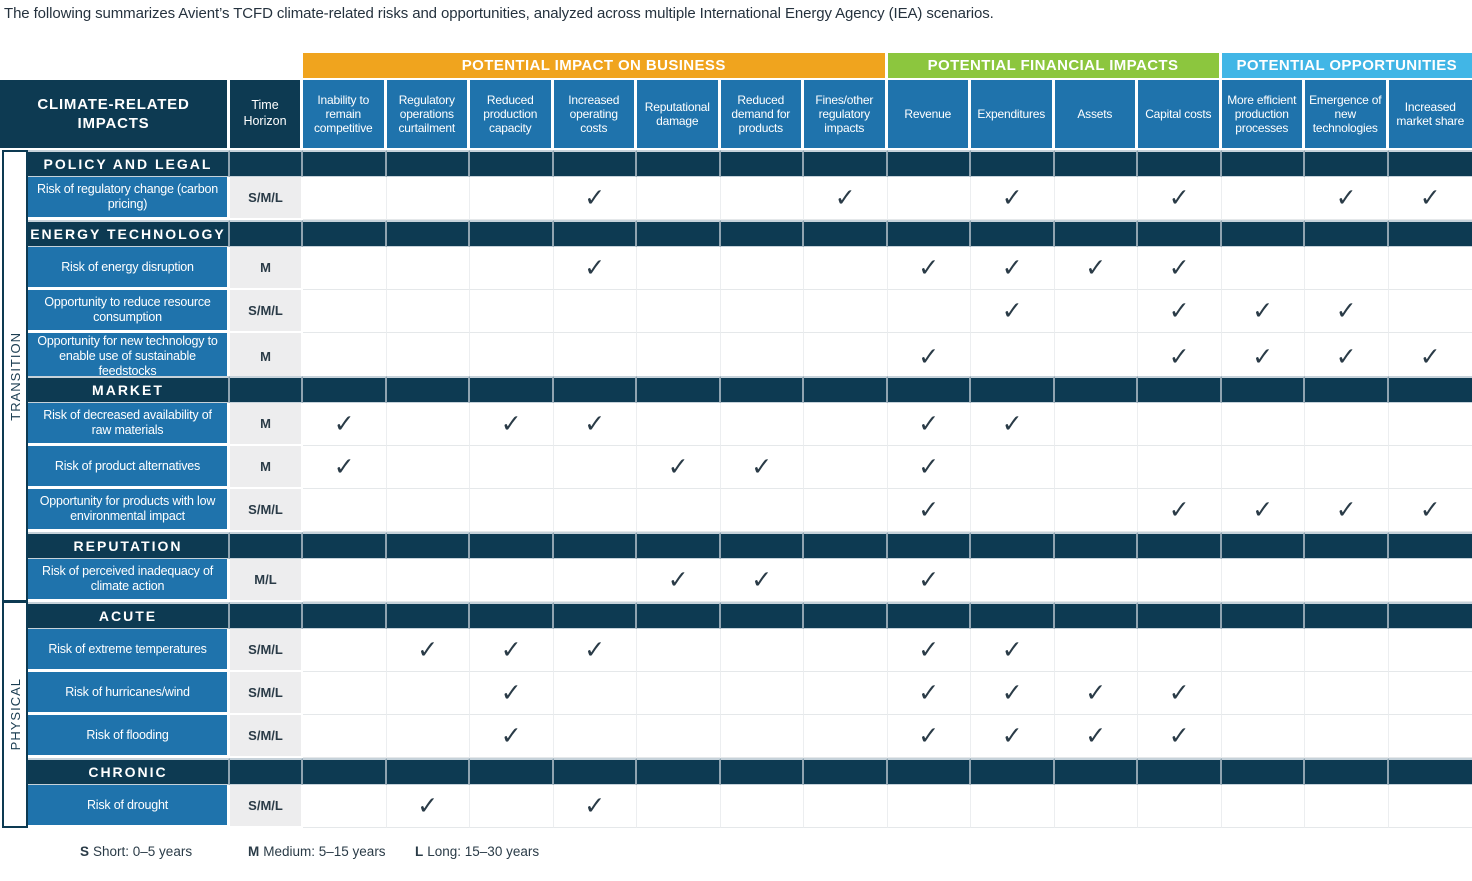  What do you see at coordinates (1013, 114) in the screenshot?
I see `column-header-9: Expenditures` at bounding box center [1013, 114].